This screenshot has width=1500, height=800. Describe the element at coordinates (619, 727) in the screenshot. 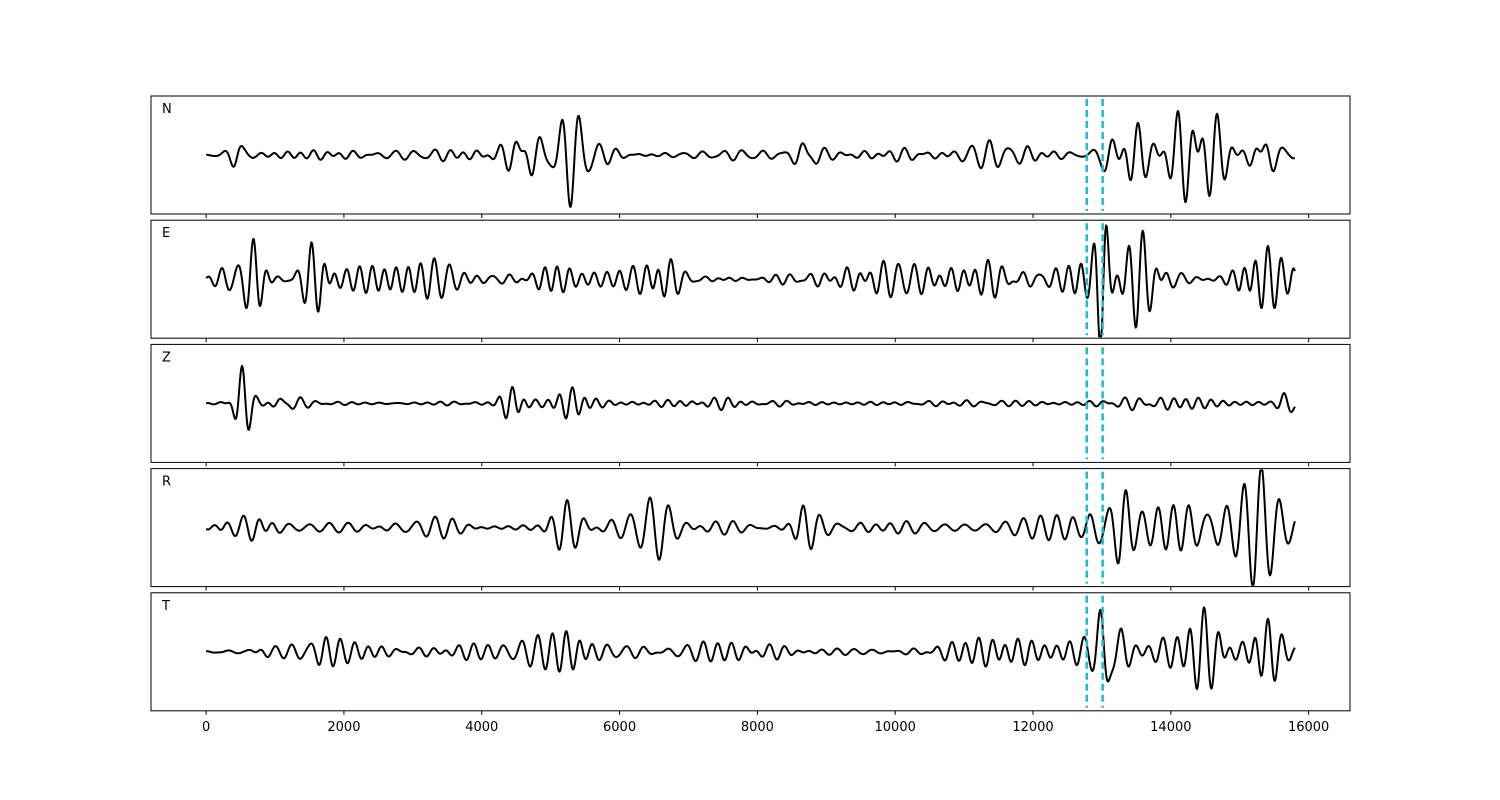

I see `x-tick-label: 6000` at that location.